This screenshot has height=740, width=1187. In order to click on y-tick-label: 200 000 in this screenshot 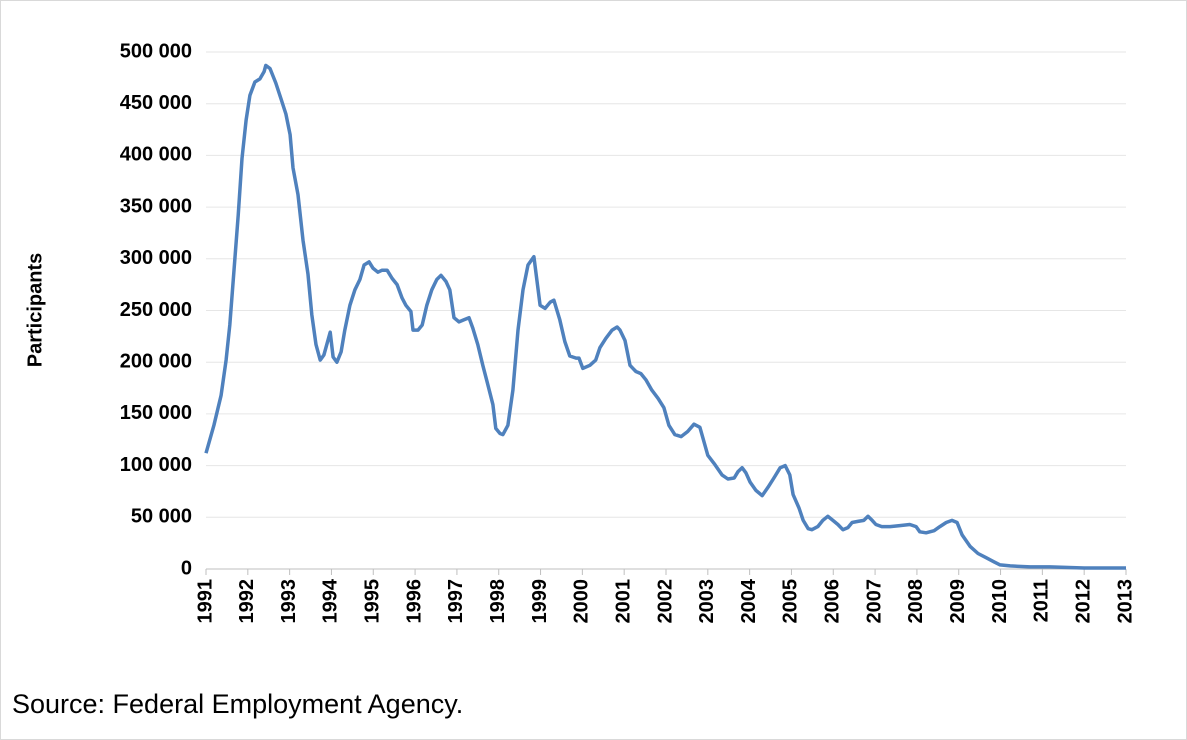, I will do `click(156, 361)`.